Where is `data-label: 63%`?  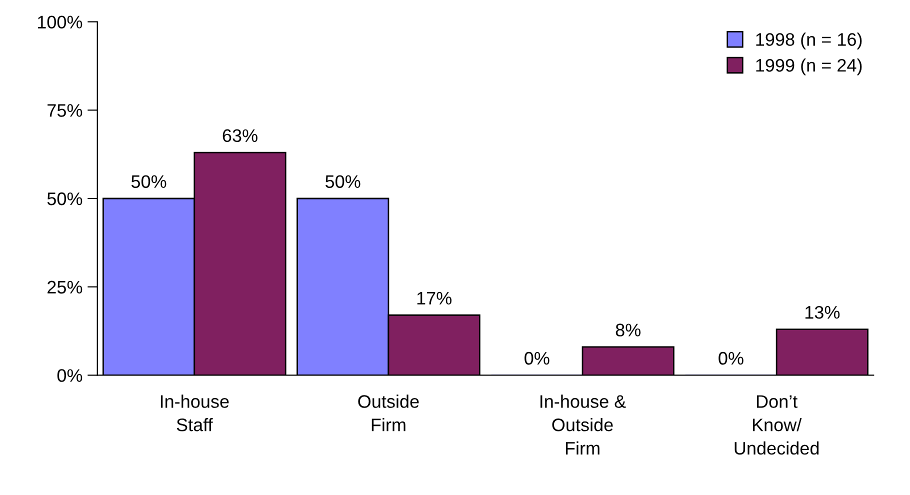 data-label: 63% is located at coordinates (240, 135).